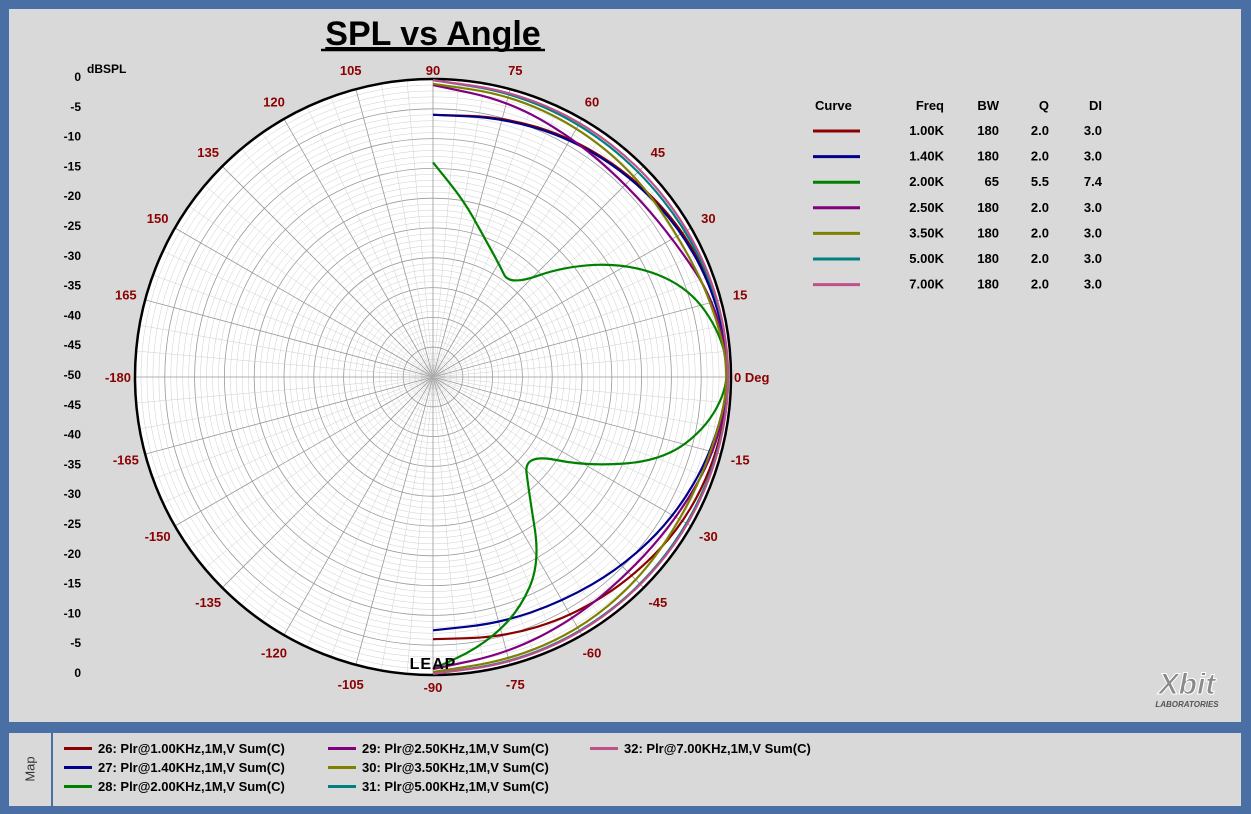 The height and width of the screenshot is (814, 1251). What do you see at coordinates (191, 748) in the screenshot?
I see `legend-label: 26: Plr@1.00KHz,1M,V Sum(C)` at bounding box center [191, 748].